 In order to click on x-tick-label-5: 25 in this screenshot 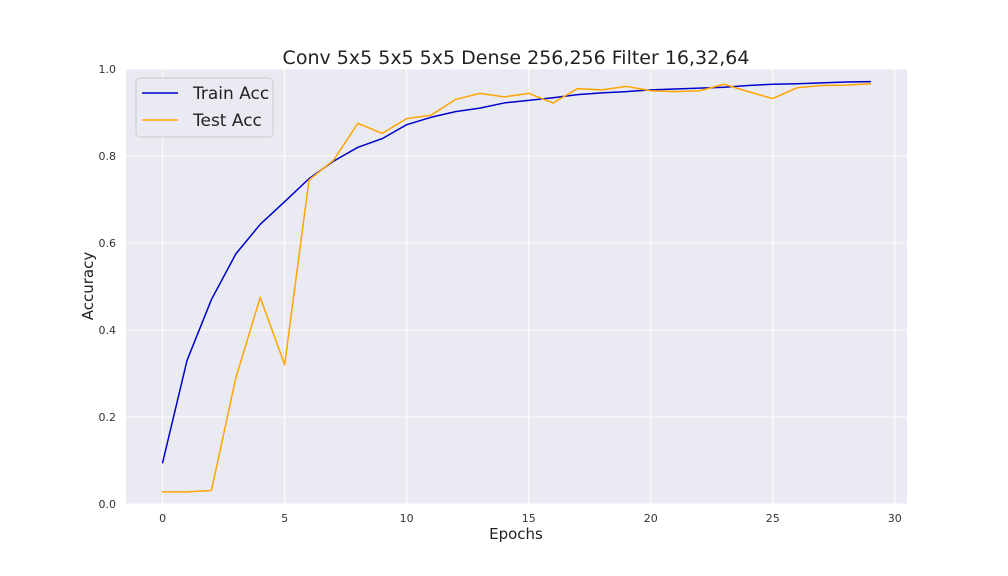, I will do `click(773, 518)`.